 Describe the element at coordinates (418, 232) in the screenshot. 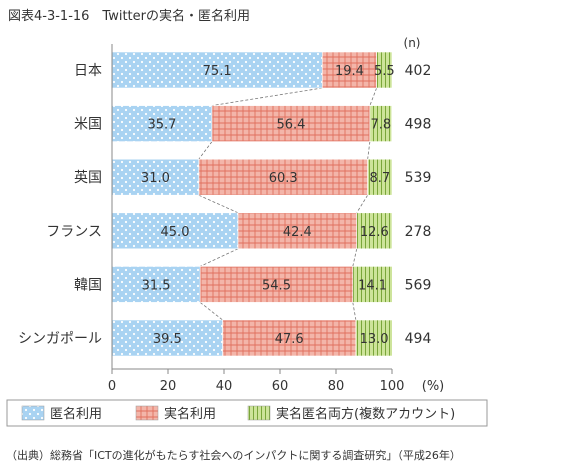

I see `n-value-label: 278` at that location.